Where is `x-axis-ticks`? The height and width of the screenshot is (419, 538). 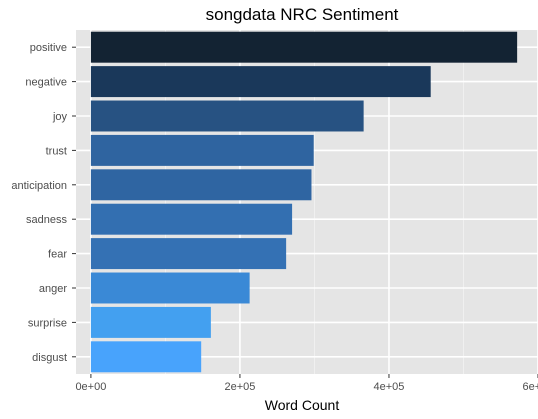 x-axis-ticks is located at coordinates (314, 376).